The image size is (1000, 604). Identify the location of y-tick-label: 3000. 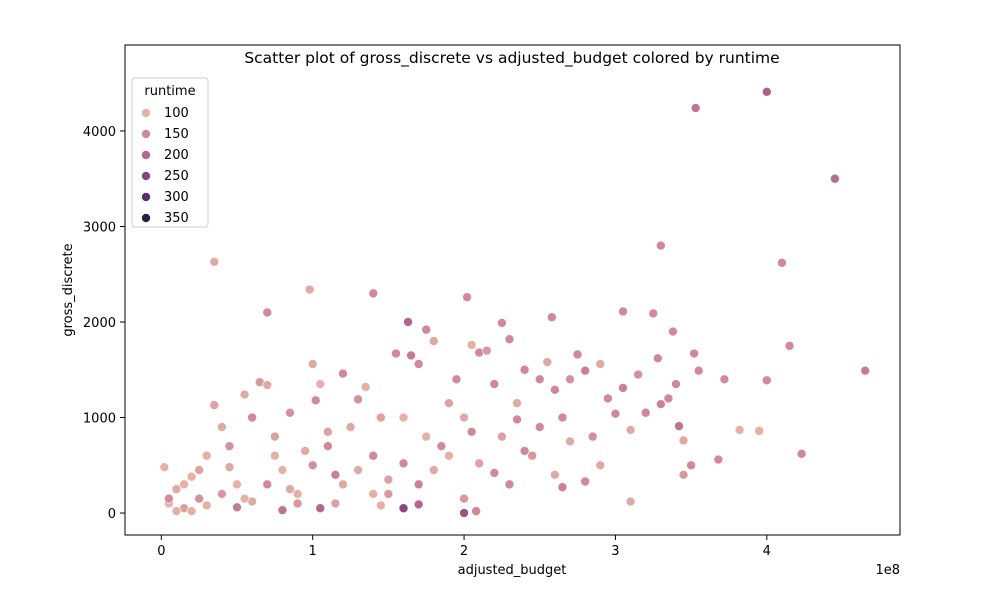
(99, 227).